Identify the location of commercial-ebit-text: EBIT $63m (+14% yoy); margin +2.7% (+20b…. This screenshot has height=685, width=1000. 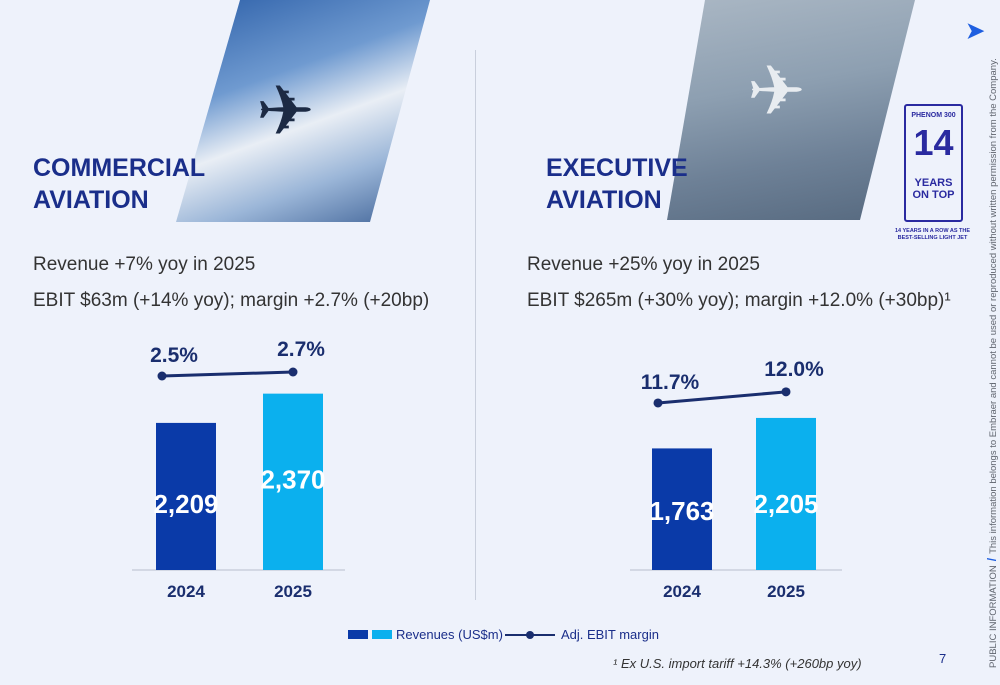
(231, 300).